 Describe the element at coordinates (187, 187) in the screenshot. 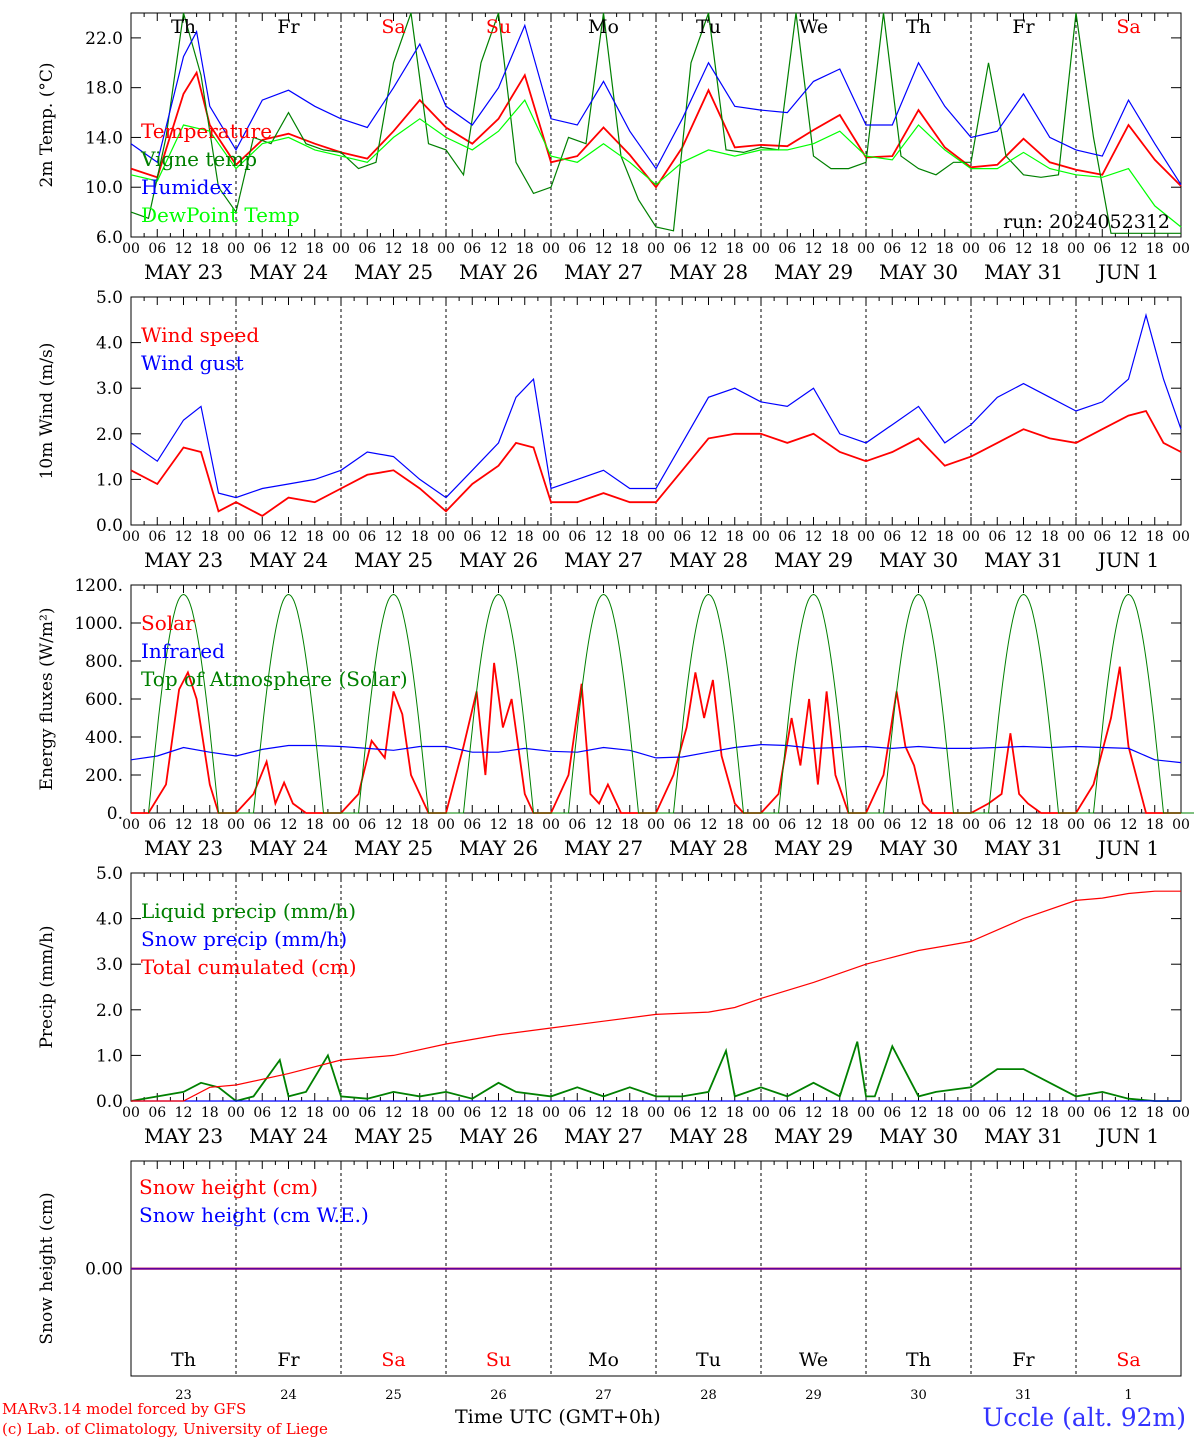

I see `legend-entry: Humidex` at that location.